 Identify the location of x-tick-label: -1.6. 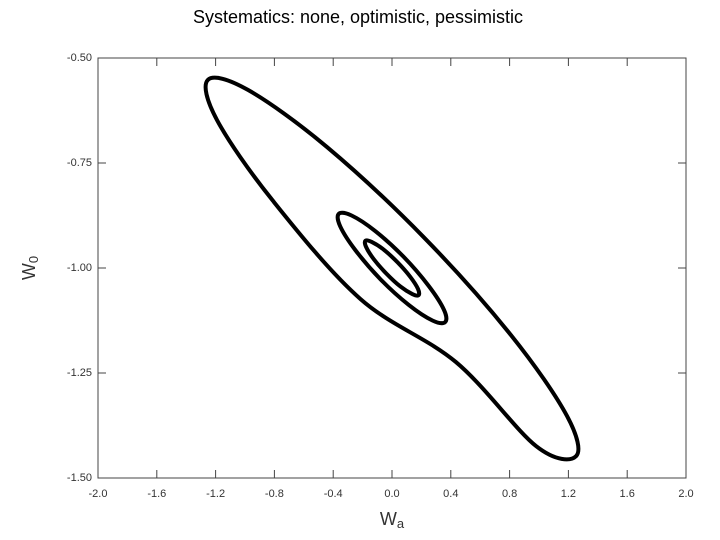
(156, 494).